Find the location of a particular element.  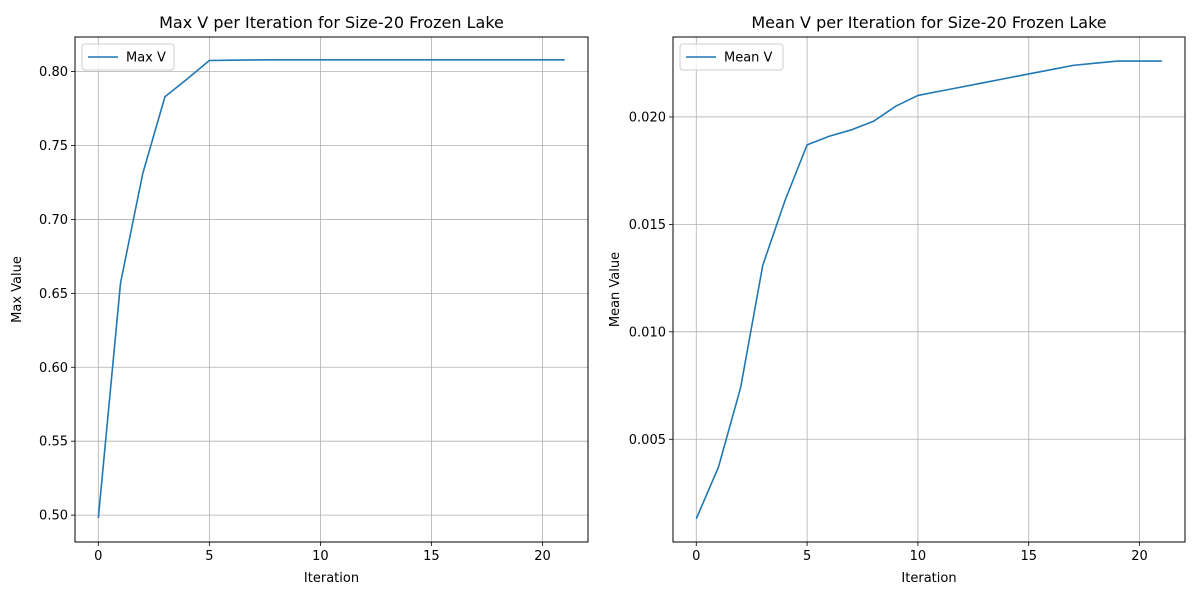

y-axis-label: Mean Value is located at coordinates (615, 289).